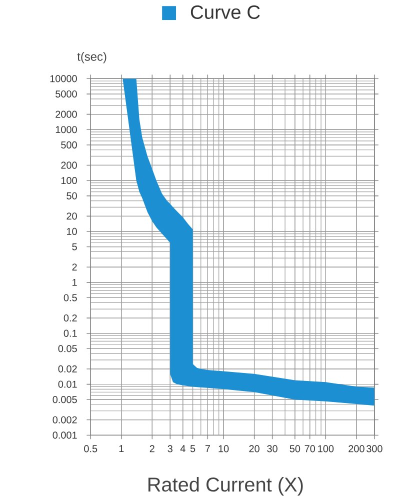 The width and height of the screenshot is (398, 500). I want to click on y-tick-label: 100, so click(69, 180).